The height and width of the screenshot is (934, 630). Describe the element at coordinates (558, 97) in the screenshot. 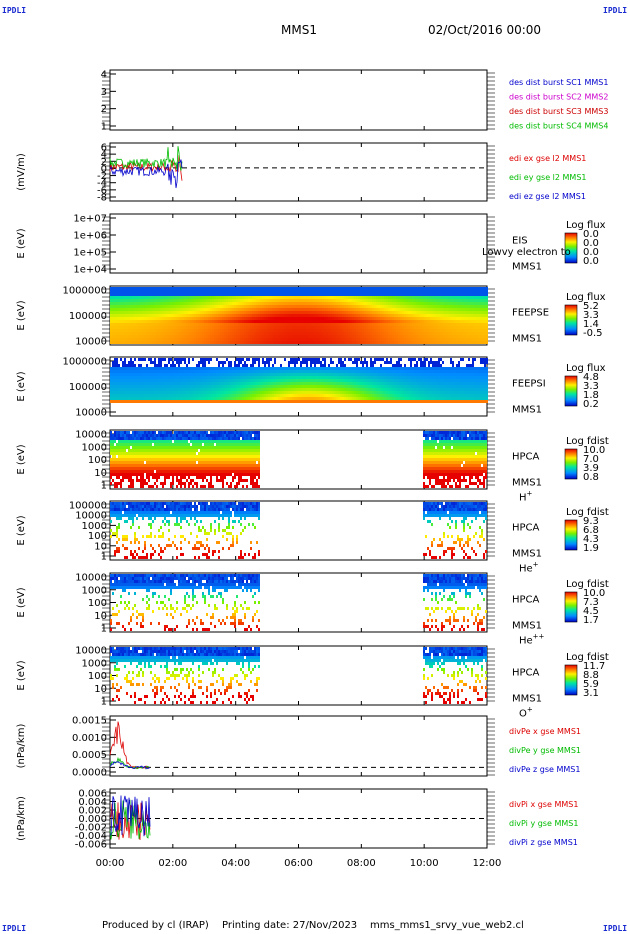

I see `series-legend: des dist burst SC2 MMS2` at that location.